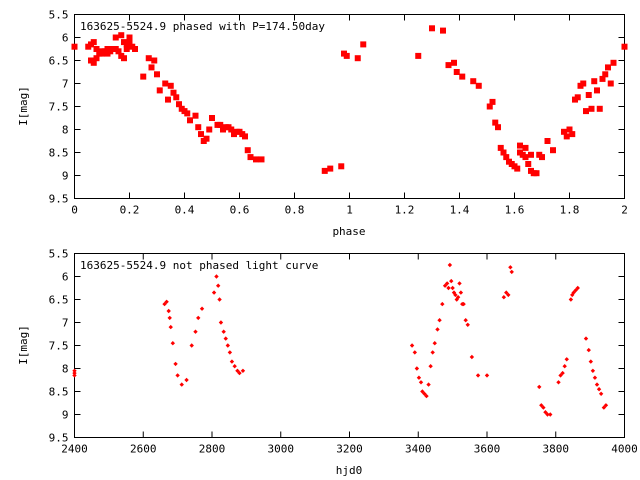  Describe the element at coordinates (59, 254) in the screenshot. I see `y-tick-label: 5.5` at that location.